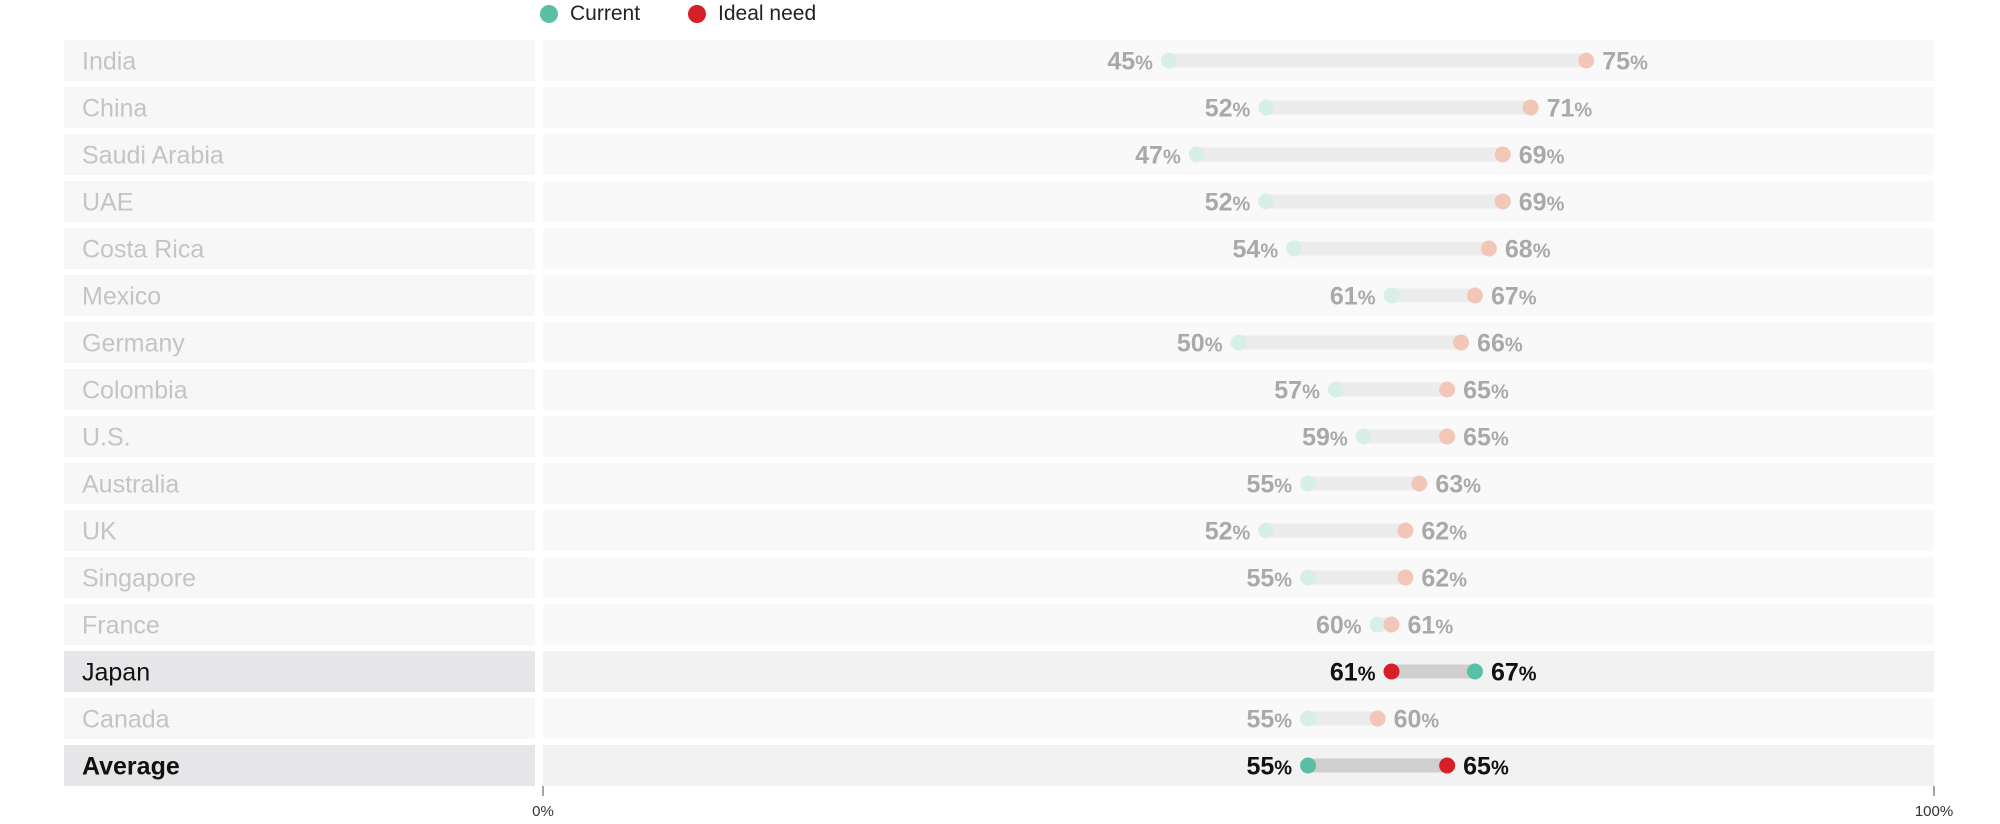 The width and height of the screenshot is (2000, 824). Describe the element at coordinates (605, 13) in the screenshot. I see `legend-current-label: Current` at that location.